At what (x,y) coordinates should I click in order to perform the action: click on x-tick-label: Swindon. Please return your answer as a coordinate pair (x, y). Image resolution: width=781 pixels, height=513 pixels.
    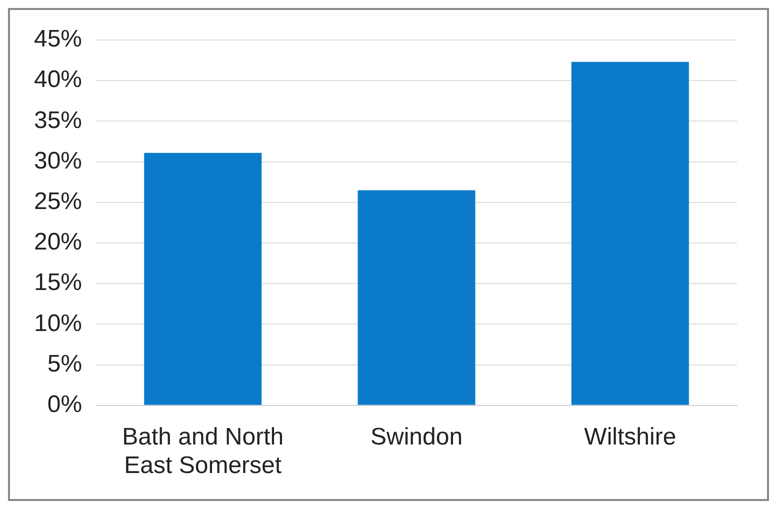
    Looking at the image, I should click on (416, 436).